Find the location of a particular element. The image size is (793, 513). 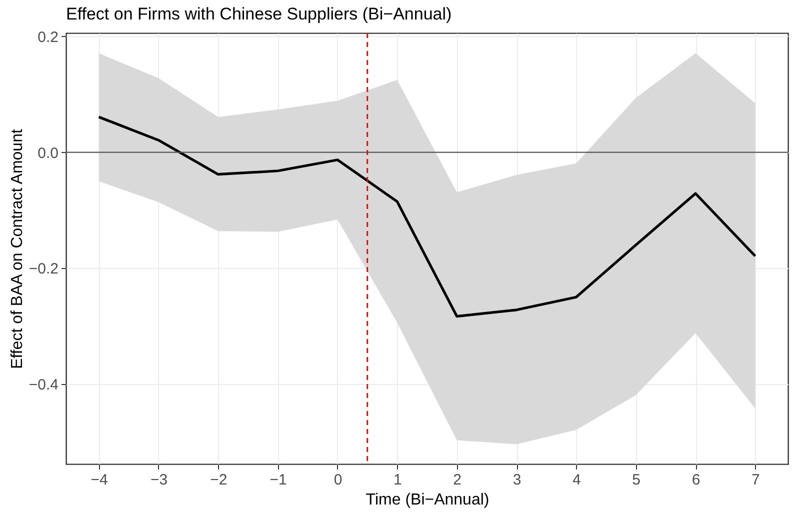

y-tick-label: 0.0 is located at coordinates (48, 153).